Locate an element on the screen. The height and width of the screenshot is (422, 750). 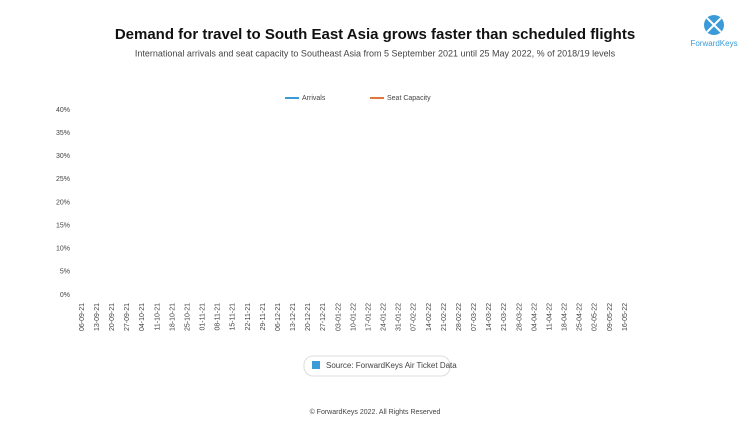
x-tick-label: 03-01-22 is located at coordinates (338, 317).